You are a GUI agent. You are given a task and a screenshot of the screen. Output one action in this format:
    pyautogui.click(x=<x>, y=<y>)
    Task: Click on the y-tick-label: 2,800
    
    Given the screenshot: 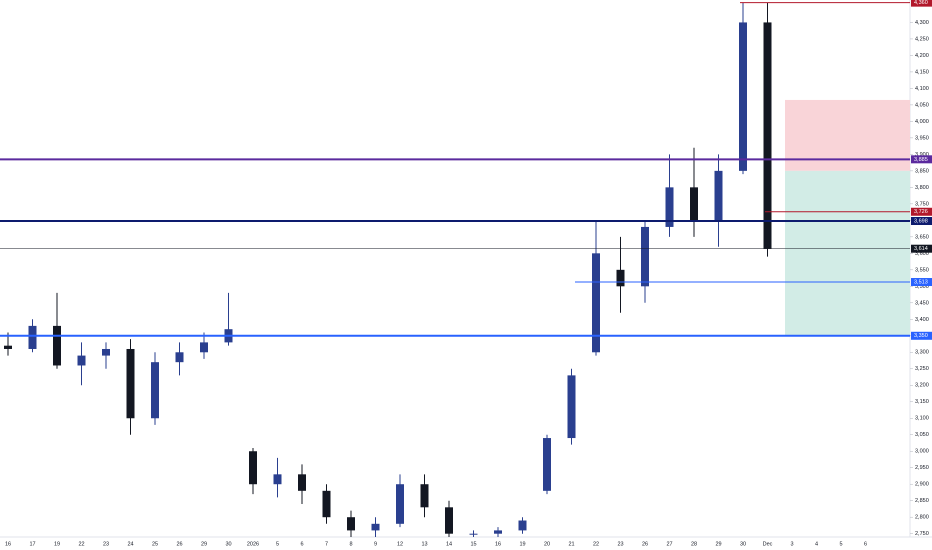 What is the action you would take?
    pyautogui.click(x=922, y=518)
    